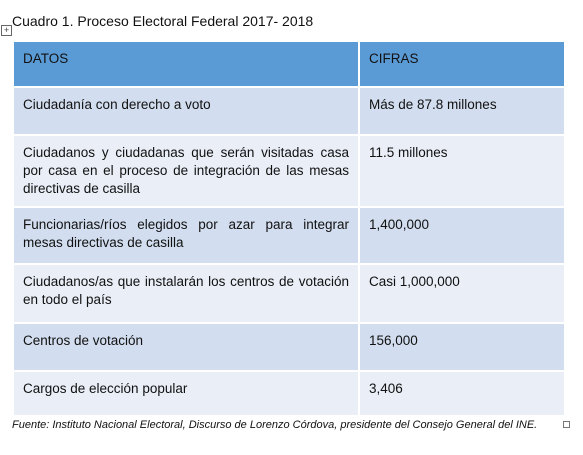  I want to click on value-cell: 1,400,000, so click(462, 235).